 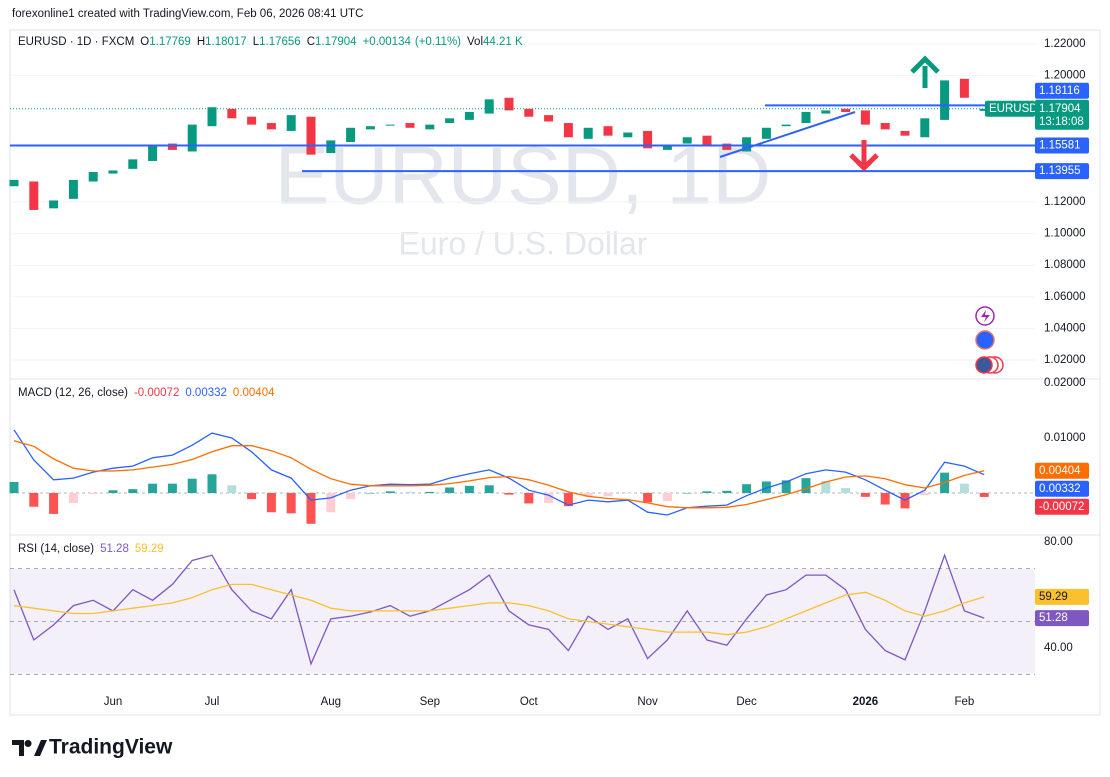 What do you see at coordinates (76, 42) in the screenshot?
I see `symbol: EURUSD · 1D · FXCM` at bounding box center [76, 42].